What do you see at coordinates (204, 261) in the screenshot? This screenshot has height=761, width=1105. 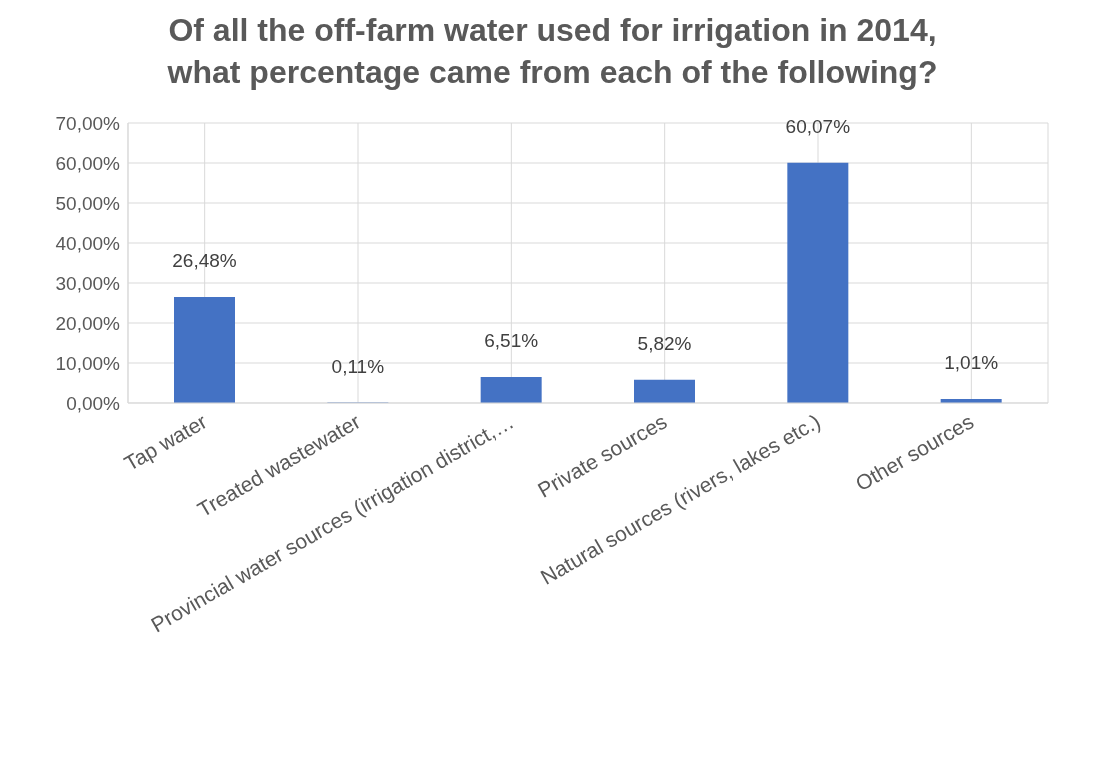 I see `data-label: 26,48%` at bounding box center [204, 261].